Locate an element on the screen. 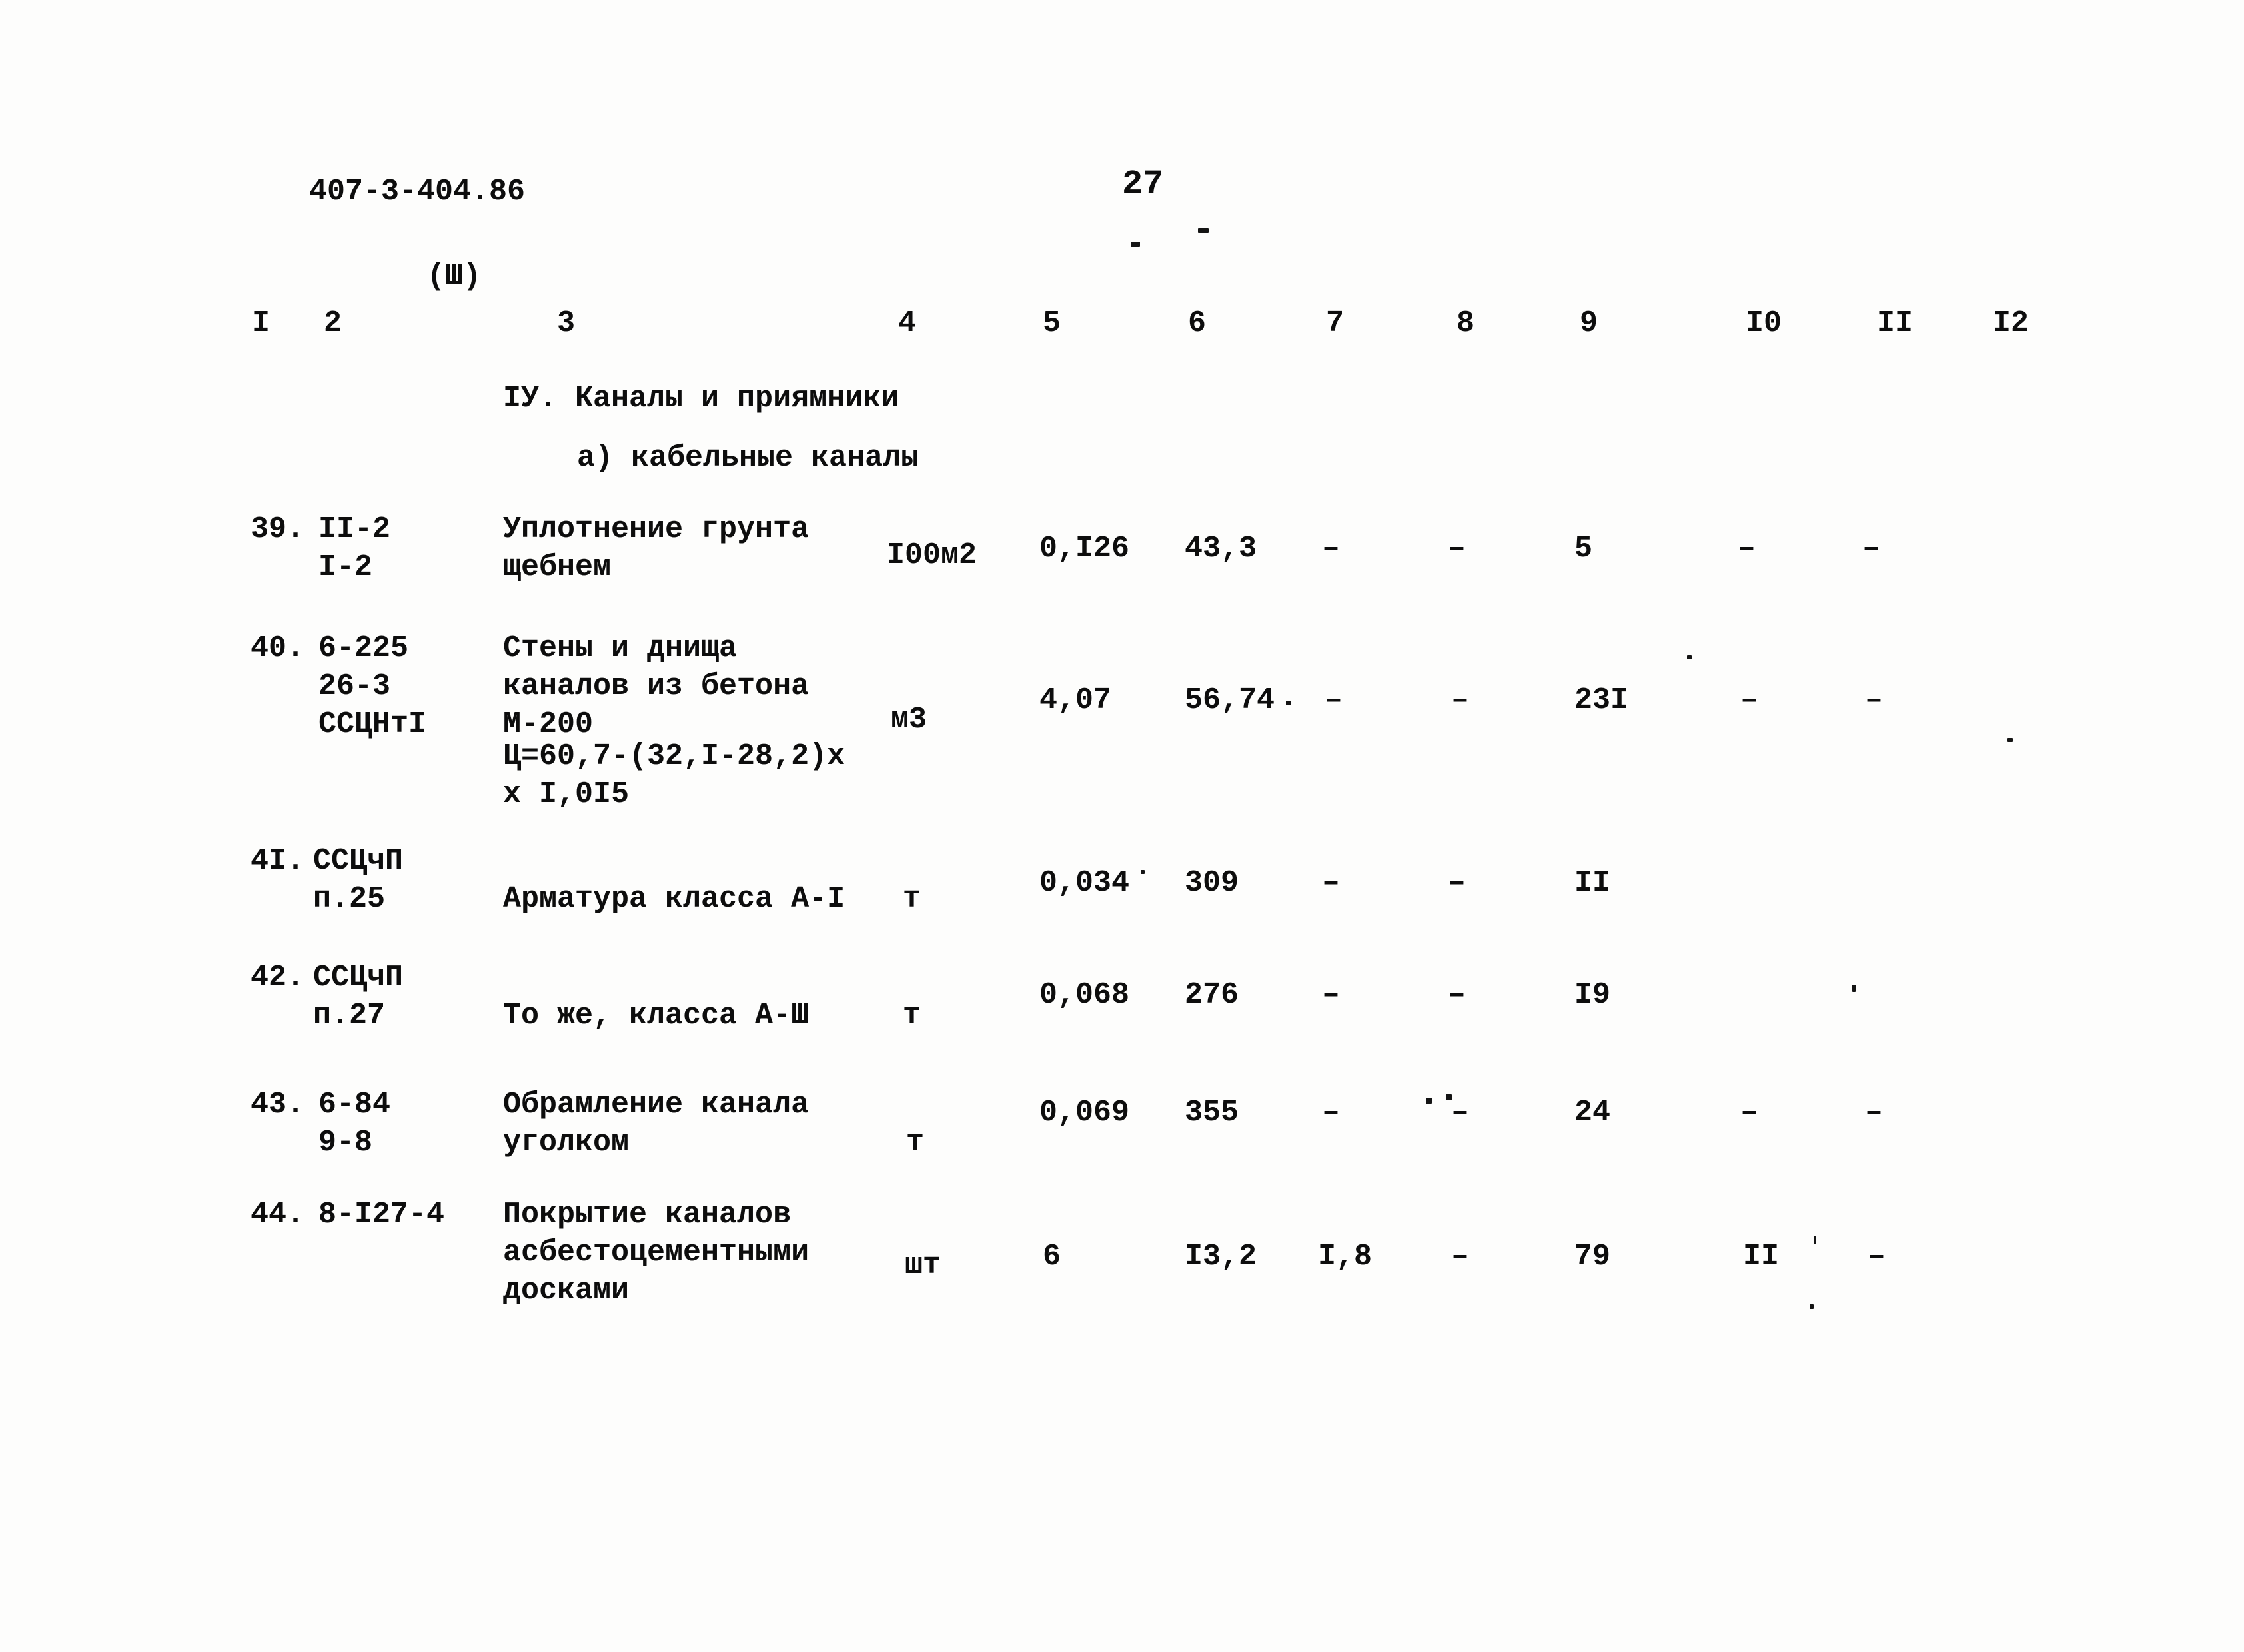 Image resolution: width=2244 pixels, height=1652 pixels. unit-value: м3 is located at coordinates (909, 720).